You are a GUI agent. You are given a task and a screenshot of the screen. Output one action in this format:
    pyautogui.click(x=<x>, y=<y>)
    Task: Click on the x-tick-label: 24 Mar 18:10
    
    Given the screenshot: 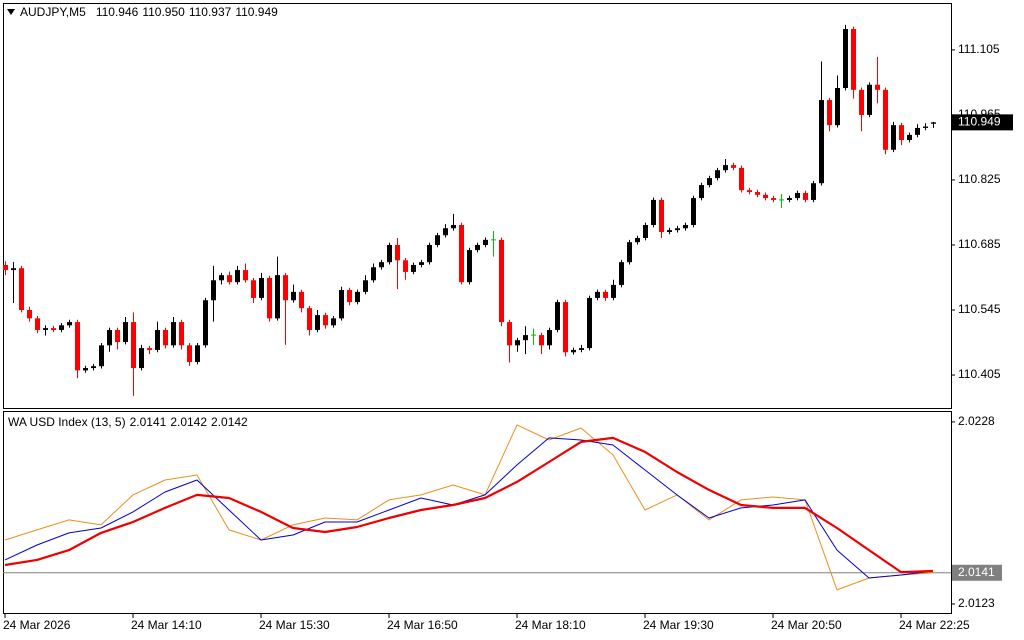 What is the action you would take?
    pyautogui.click(x=550, y=625)
    